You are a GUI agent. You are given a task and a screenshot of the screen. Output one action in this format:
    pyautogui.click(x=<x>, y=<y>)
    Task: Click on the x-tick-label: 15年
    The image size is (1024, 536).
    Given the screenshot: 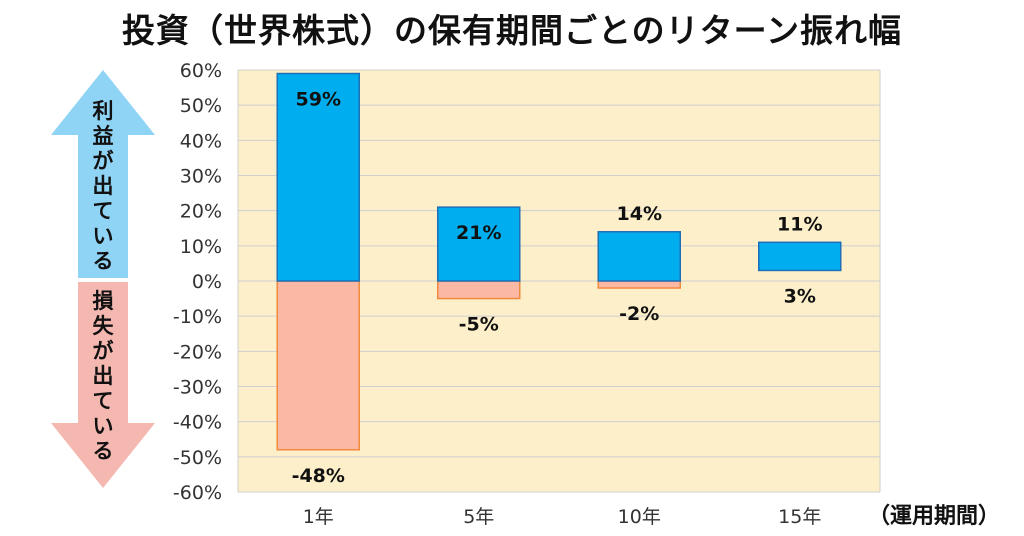 What is the action you would take?
    pyautogui.click(x=799, y=517)
    